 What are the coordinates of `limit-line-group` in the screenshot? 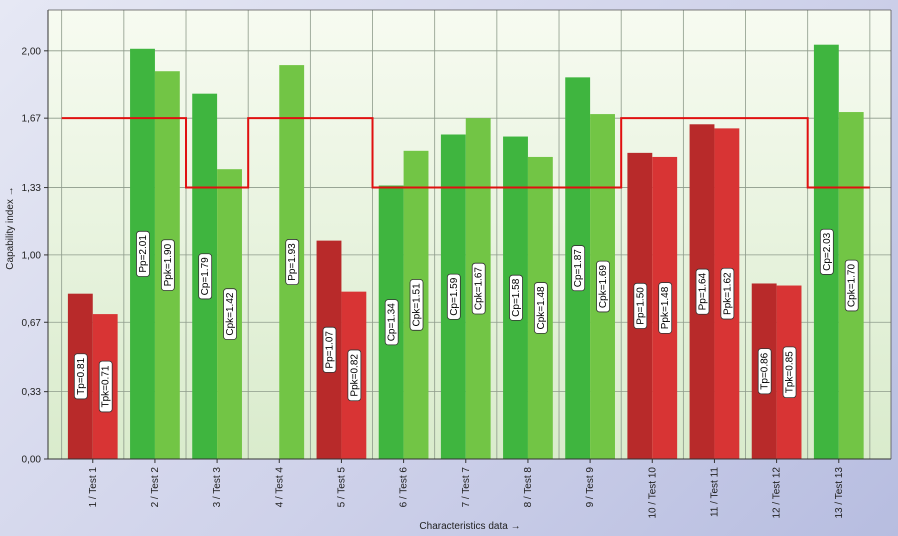 It's located at (465, 153).